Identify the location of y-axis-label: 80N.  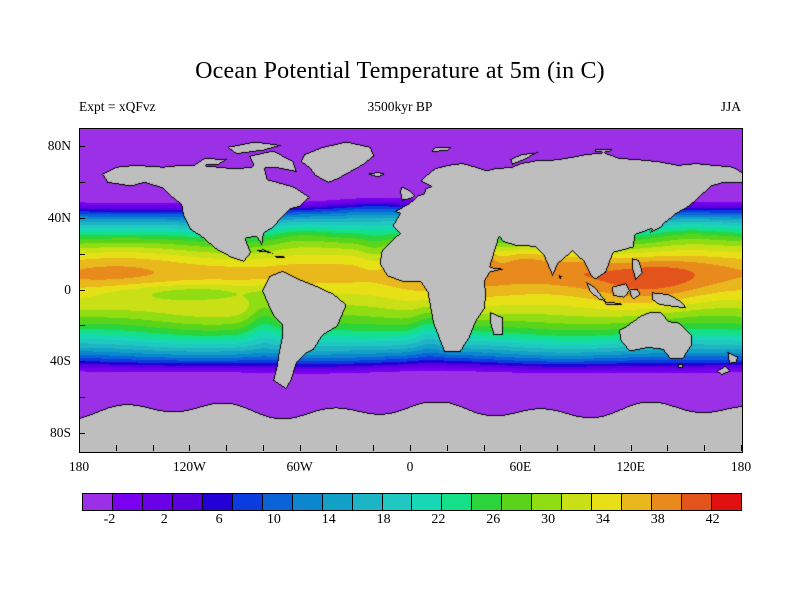
(59, 145).